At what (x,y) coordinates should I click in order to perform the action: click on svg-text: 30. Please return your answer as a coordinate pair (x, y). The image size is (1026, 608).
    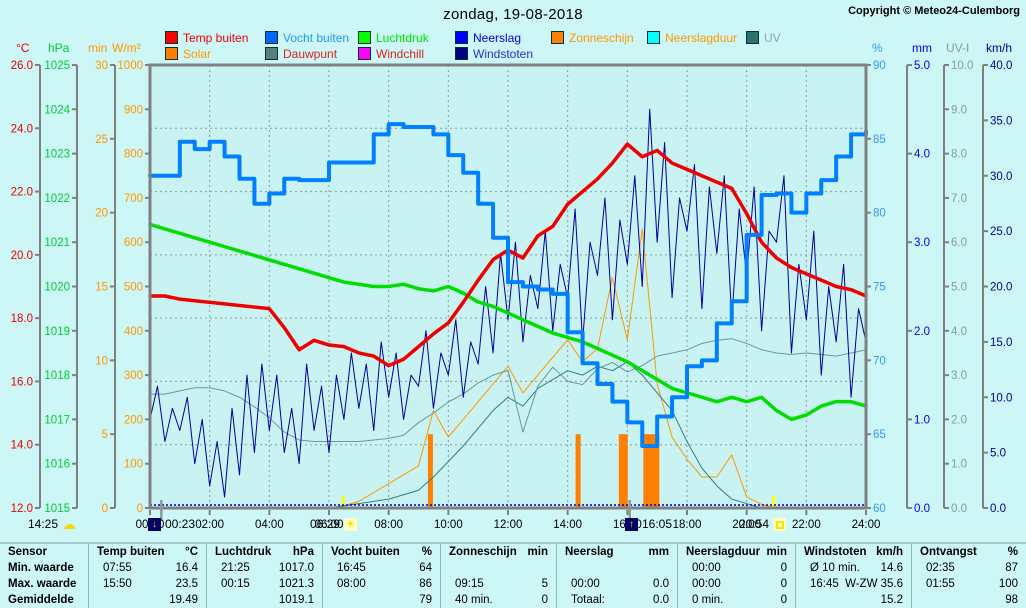
    Looking at the image, I should click on (101, 66).